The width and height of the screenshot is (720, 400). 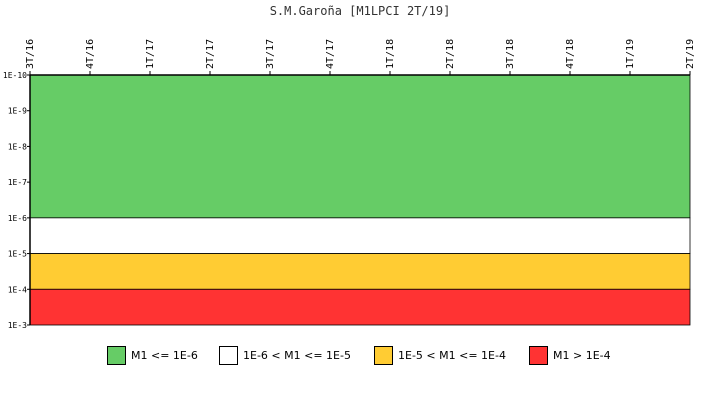 I want to click on chart-title: S.M.Garoña [M1LPCI 2T/19], so click(x=360, y=11).